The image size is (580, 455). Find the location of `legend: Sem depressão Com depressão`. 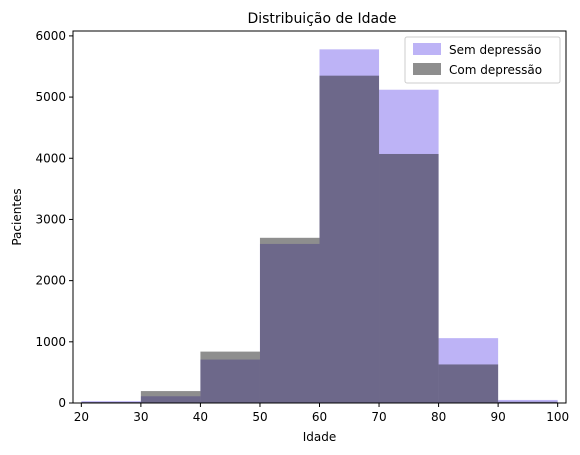

legend: Sem depressão Com depressão is located at coordinates (482, 60).